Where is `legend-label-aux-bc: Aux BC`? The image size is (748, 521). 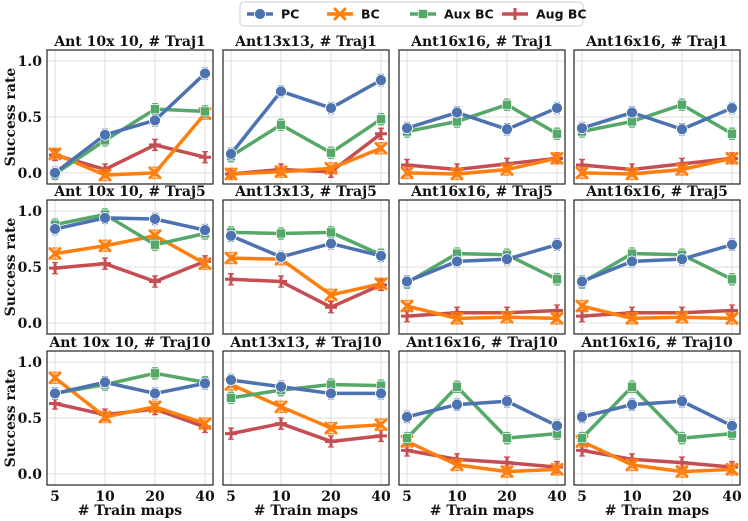 legend-label-aux-bc: Aux BC is located at coordinates (469, 14).